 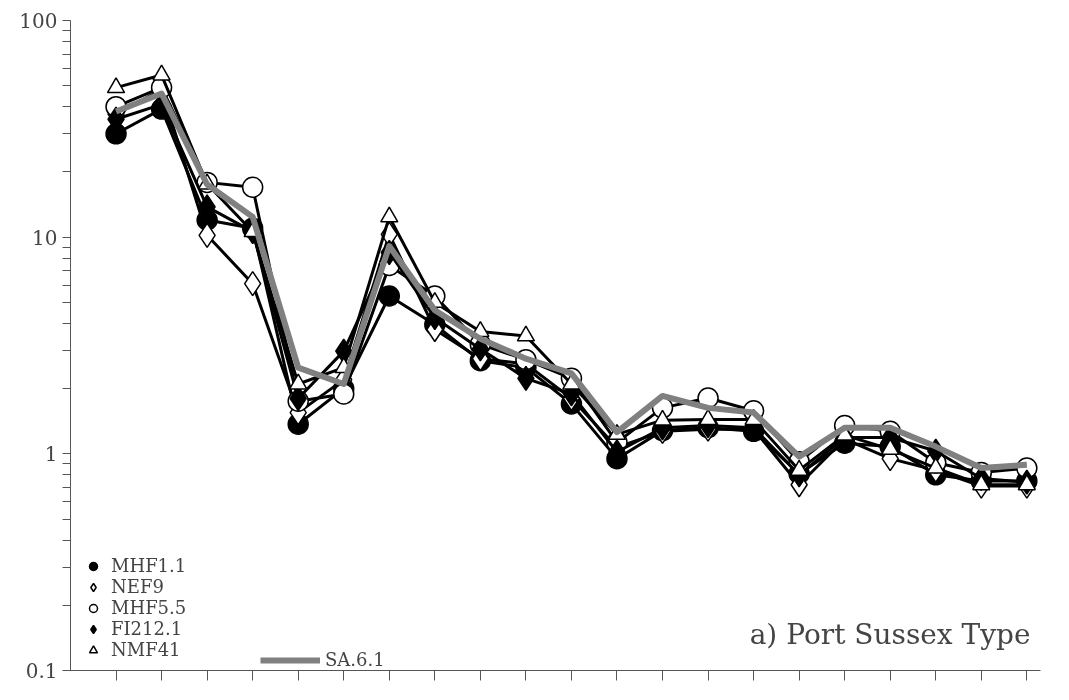 I want to click on y-tick-label: 0.1, so click(x=41, y=671).